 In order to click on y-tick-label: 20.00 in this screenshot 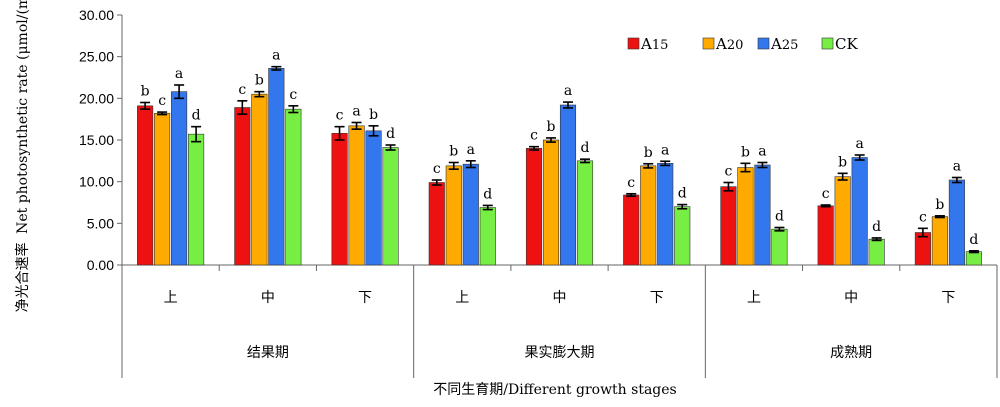, I will do `click(96, 98)`.